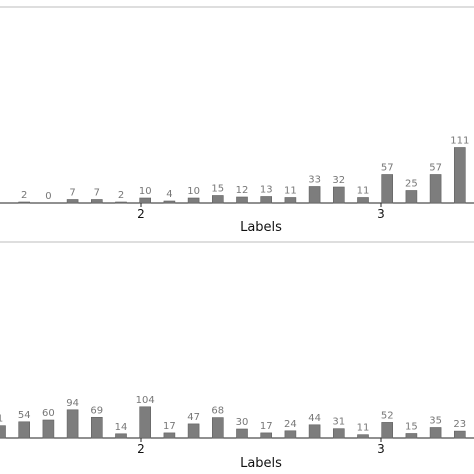  What do you see at coordinates (435, 421) in the screenshot?
I see `bottom-bar-data-label: 35` at bounding box center [435, 421].